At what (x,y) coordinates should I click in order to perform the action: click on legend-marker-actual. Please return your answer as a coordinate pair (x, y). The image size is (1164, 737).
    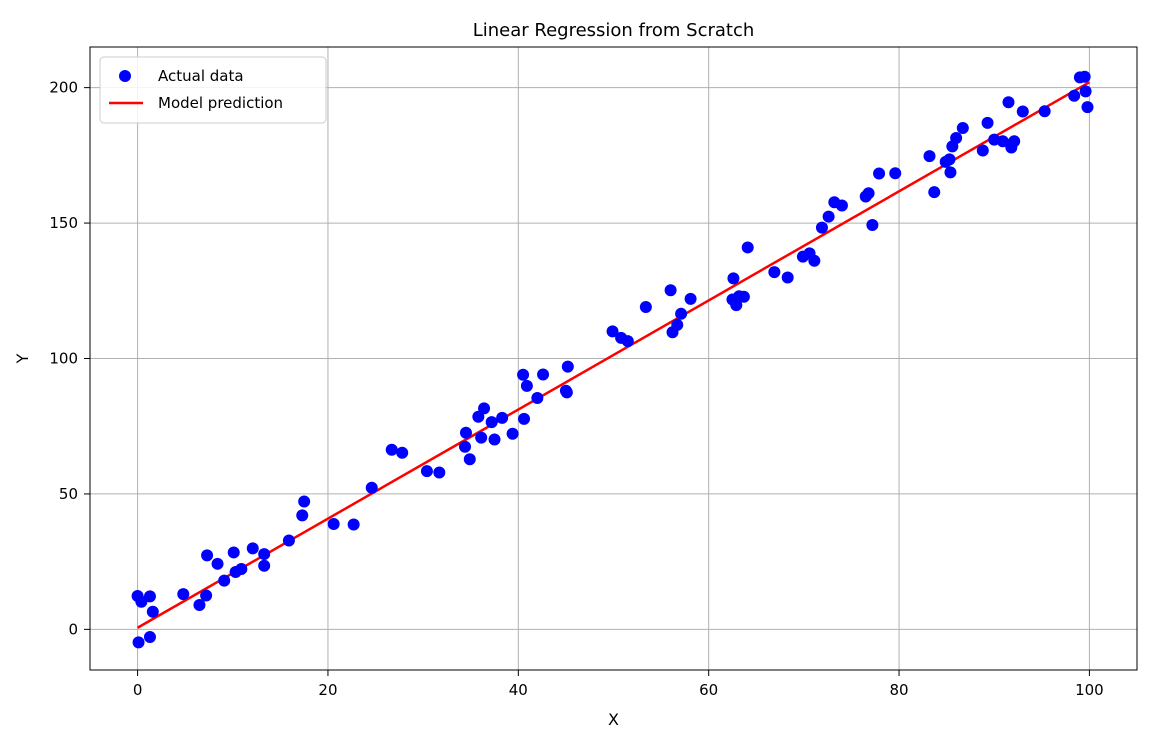
    Looking at the image, I should click on (125, 76).